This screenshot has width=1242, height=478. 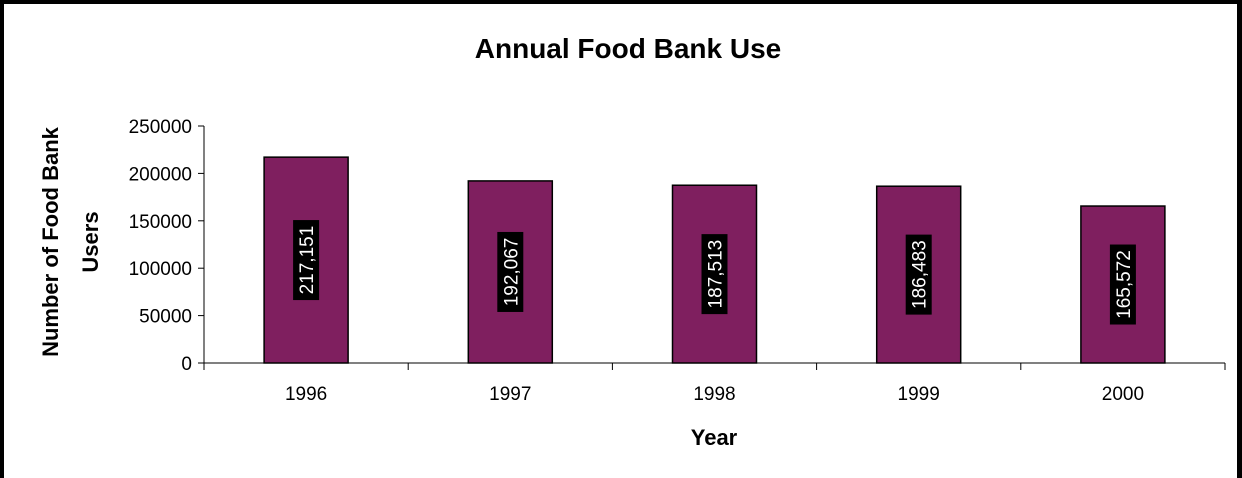 I want to click on y-tick-label: 0, so click(x=186, y=364).